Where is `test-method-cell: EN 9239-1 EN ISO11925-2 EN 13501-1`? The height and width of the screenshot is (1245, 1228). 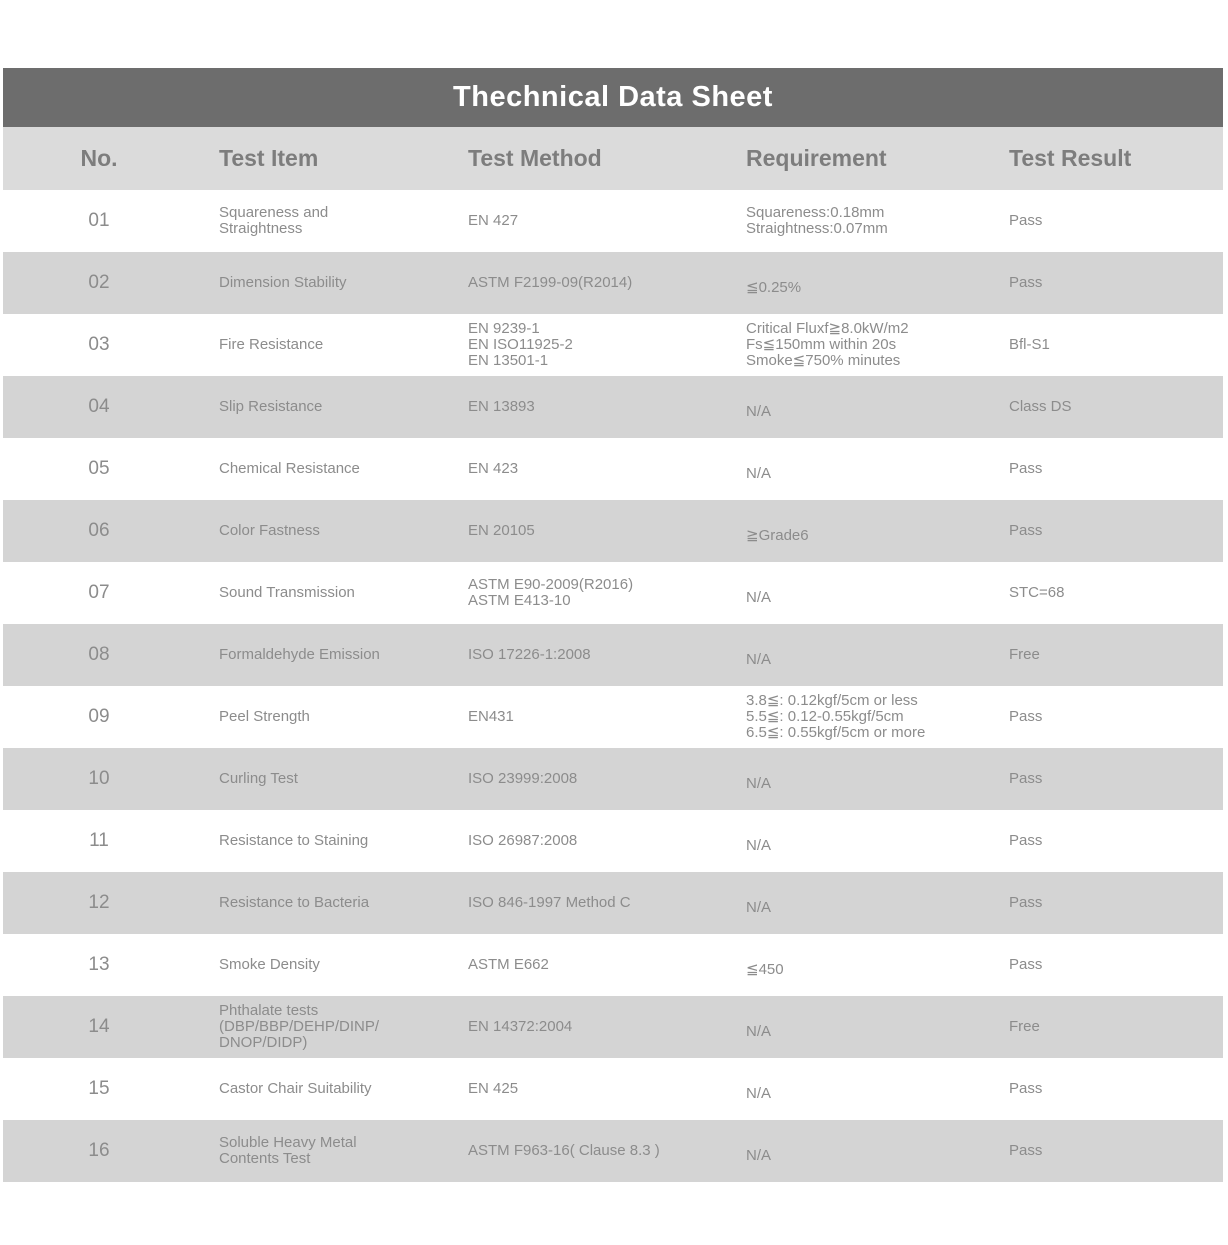
test-method-cell: EN 9239-1 EN ISO11925-2 EN 13501-1 is located at coordinates (520, 344).